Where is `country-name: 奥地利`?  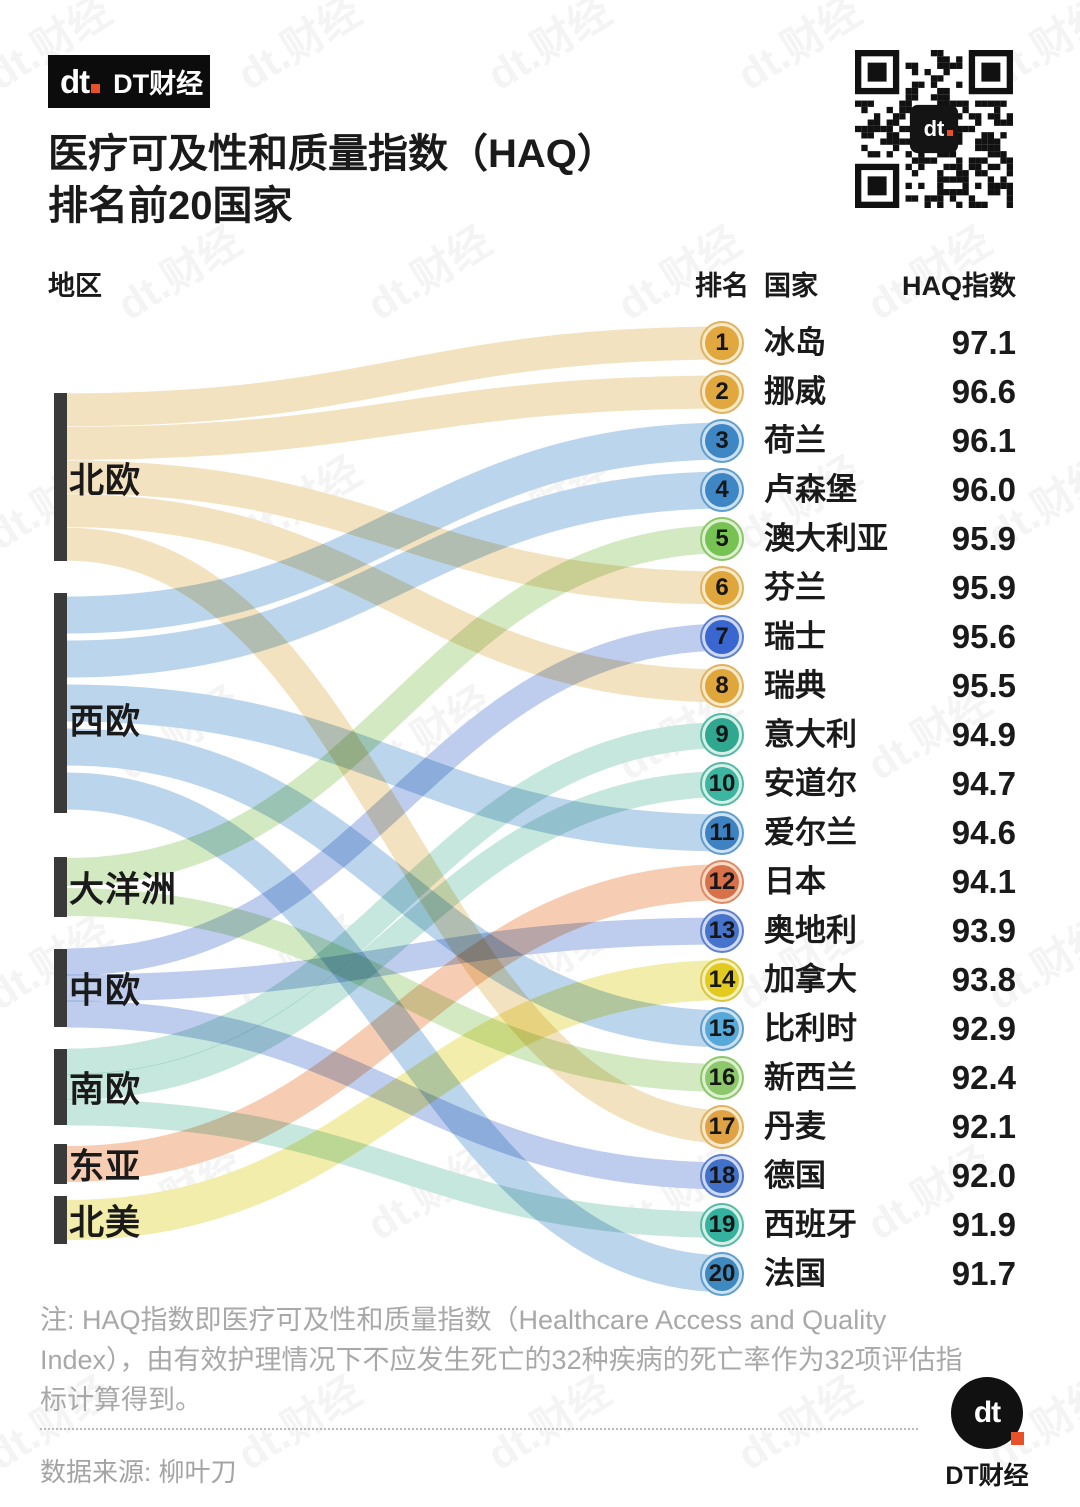
country-name: 奥地利 is located at coordinates (810, 930).